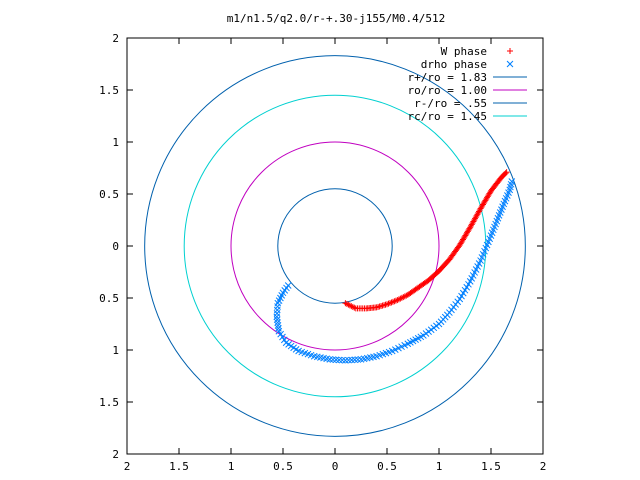 This screenshot has height=480, width=640. I want to click on y-tick-label: 0, so click(115, 246).